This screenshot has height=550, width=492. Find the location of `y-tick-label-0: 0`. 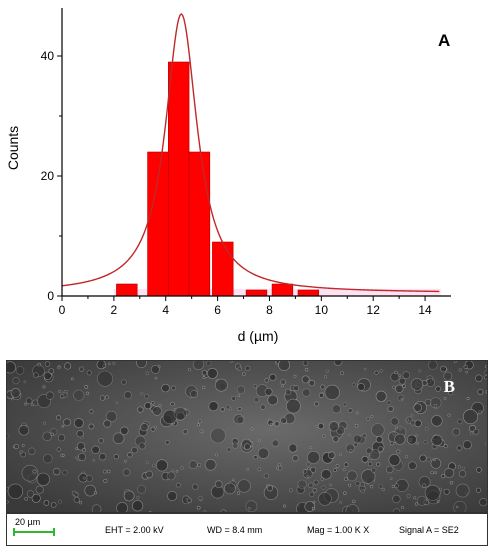

y-tick-label-0: 0 is located at coordinates (50, 296).